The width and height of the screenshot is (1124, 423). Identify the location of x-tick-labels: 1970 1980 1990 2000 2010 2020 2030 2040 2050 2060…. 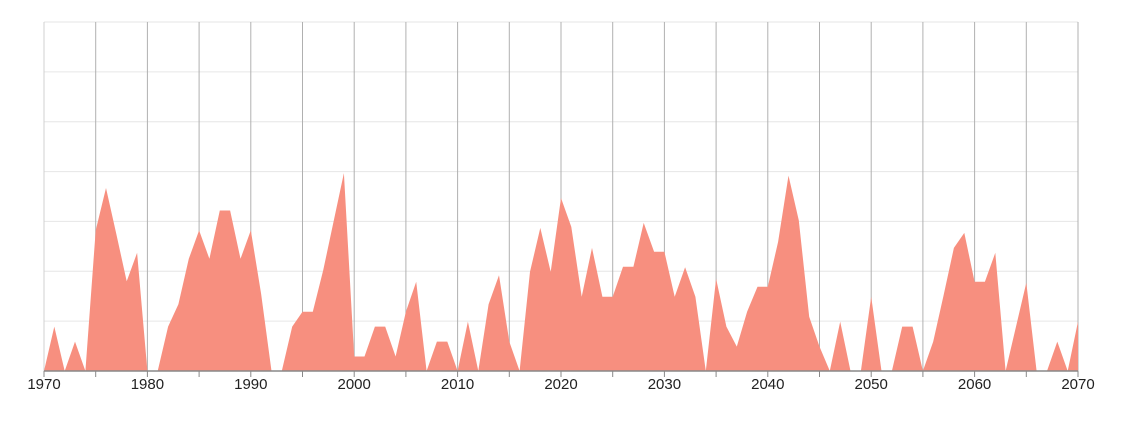
(560, 384).